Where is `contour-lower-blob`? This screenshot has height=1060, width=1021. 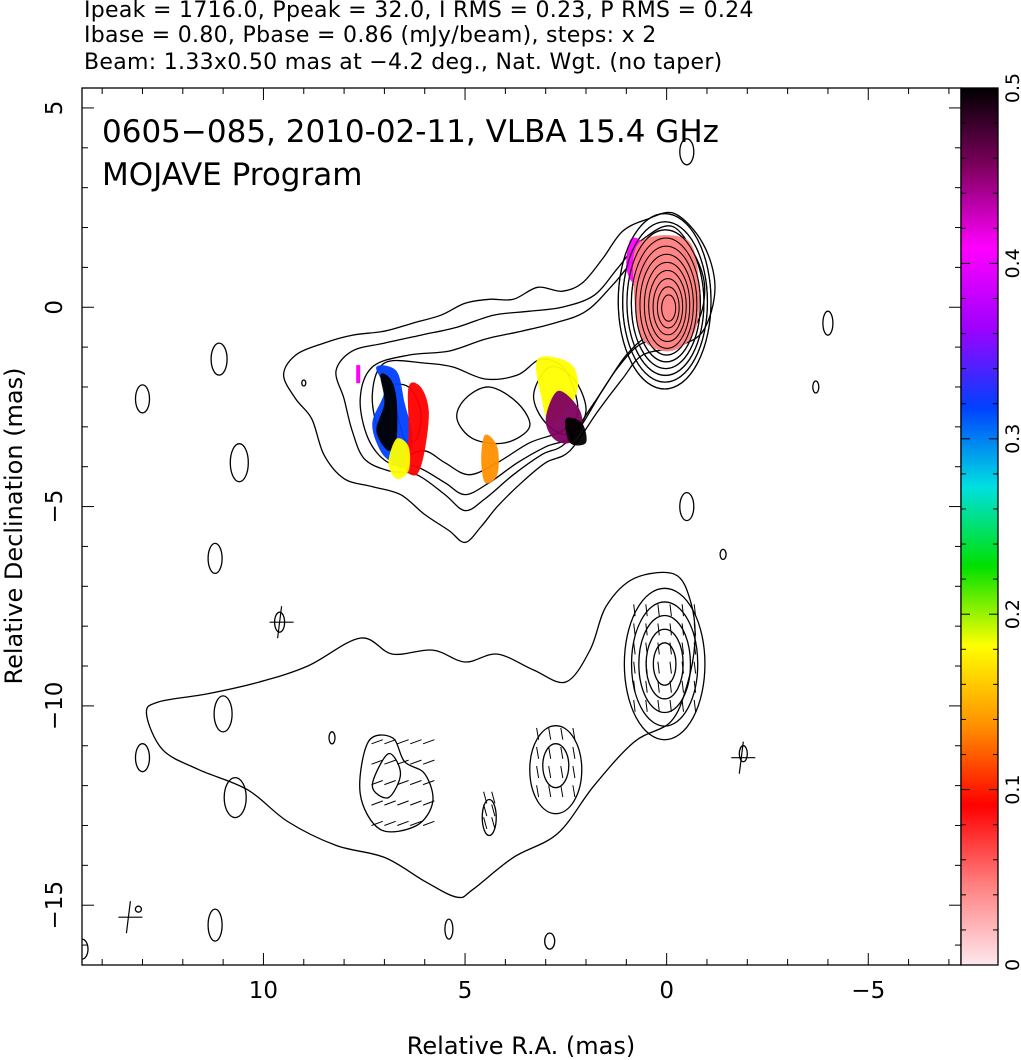
contour-lower-blob is located at coordinates (489, 817).